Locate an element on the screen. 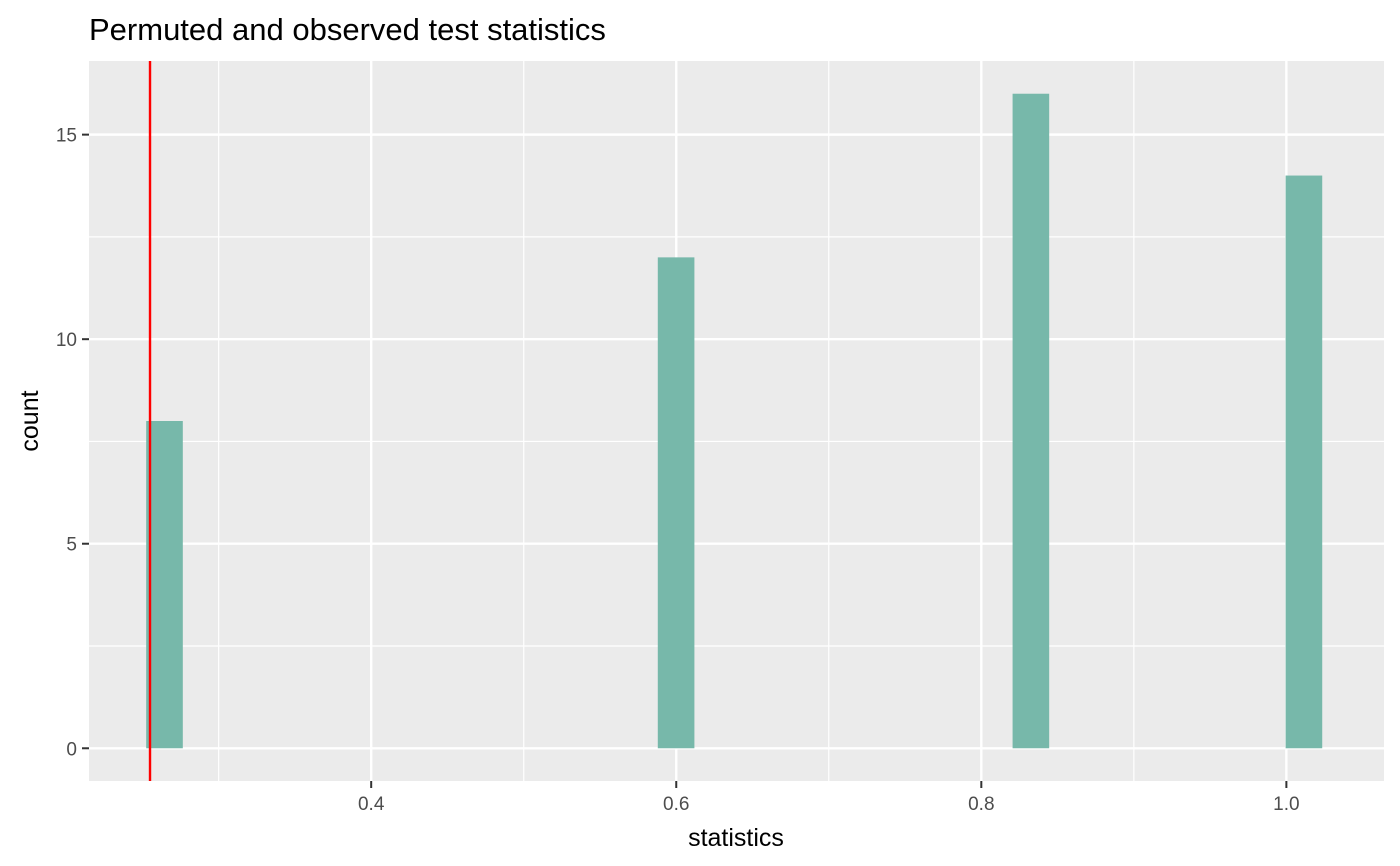 This screenshot has width=1400, height=866. x-tick-label: 0.6 is located at coordinates (676, 804).